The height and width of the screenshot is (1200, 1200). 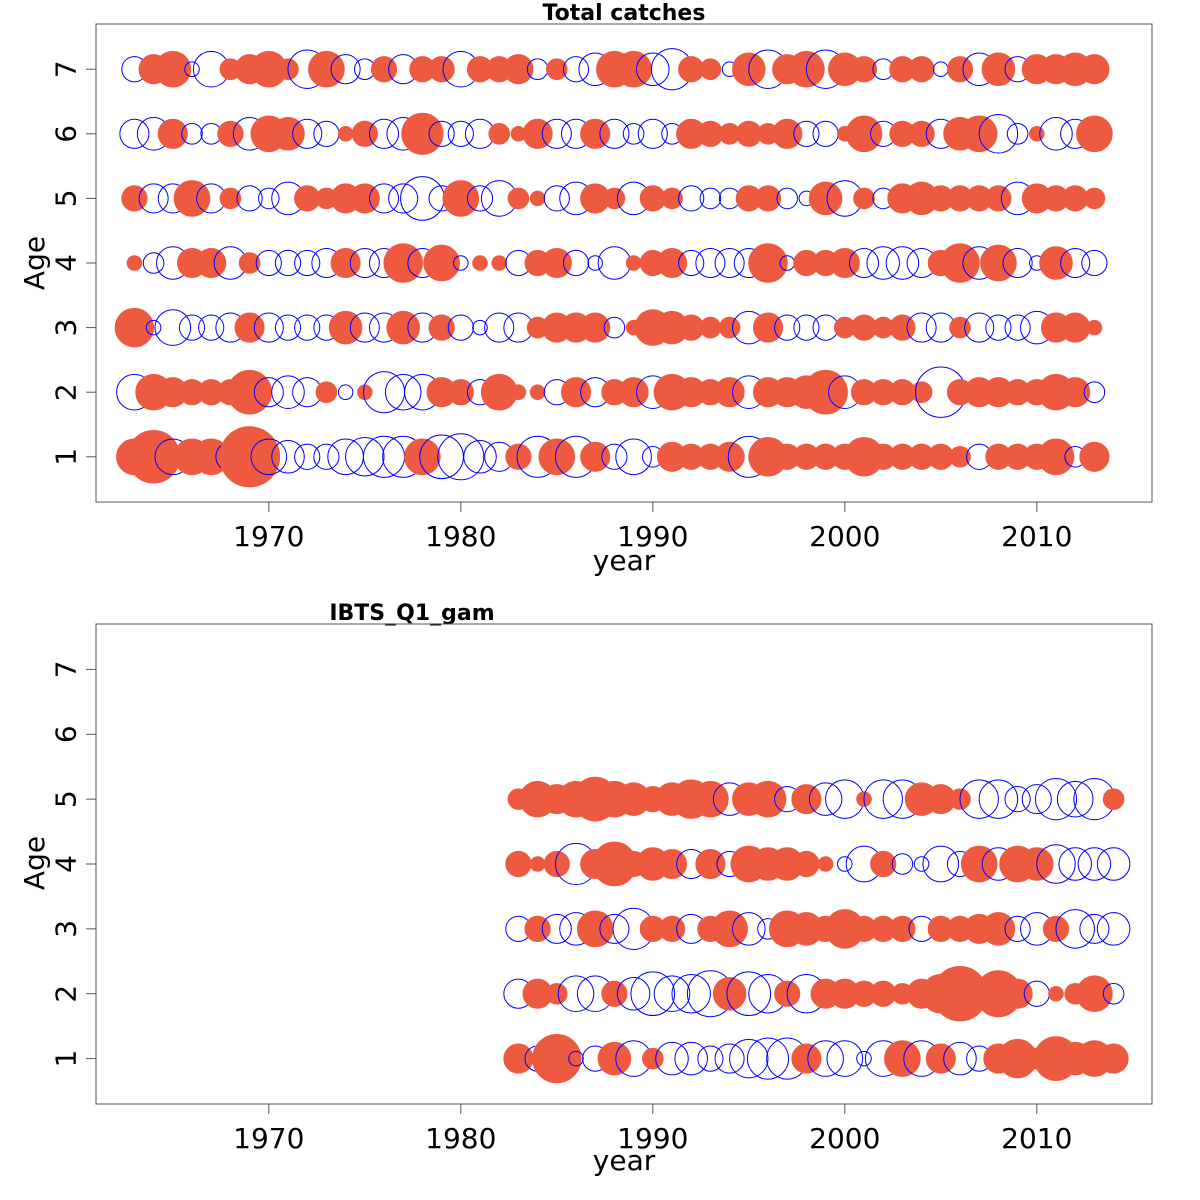 What do you see at coordinates (66, 457) in the screenshot?
I see `y-tick-label: 1` at bounding box center [66, 457].